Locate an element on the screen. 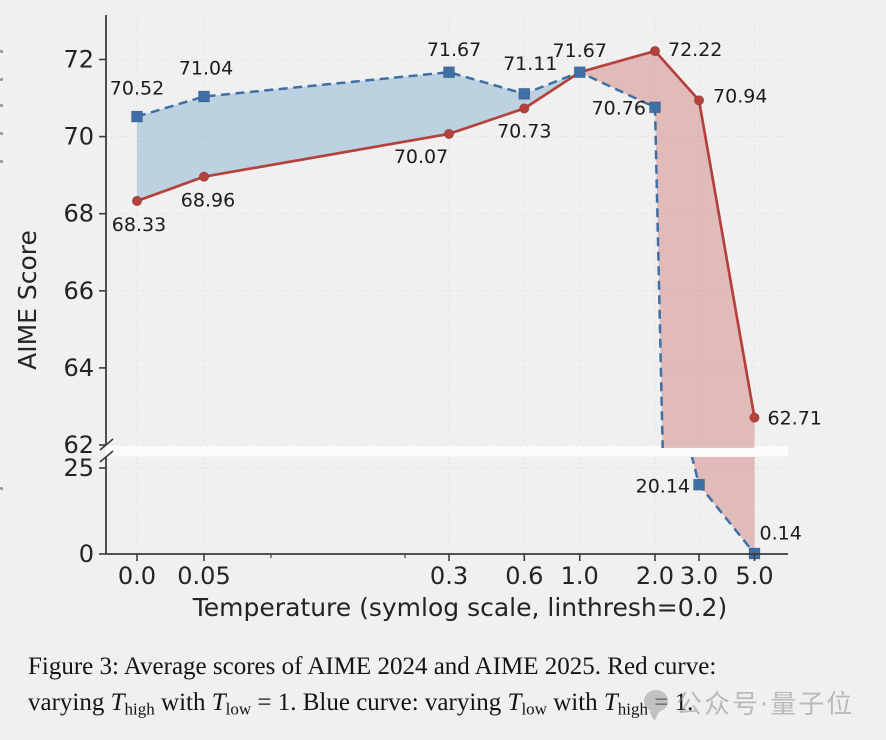 This screenshot has height=740, width=886. caption-segment: varying is located at coordinates (69, 702).